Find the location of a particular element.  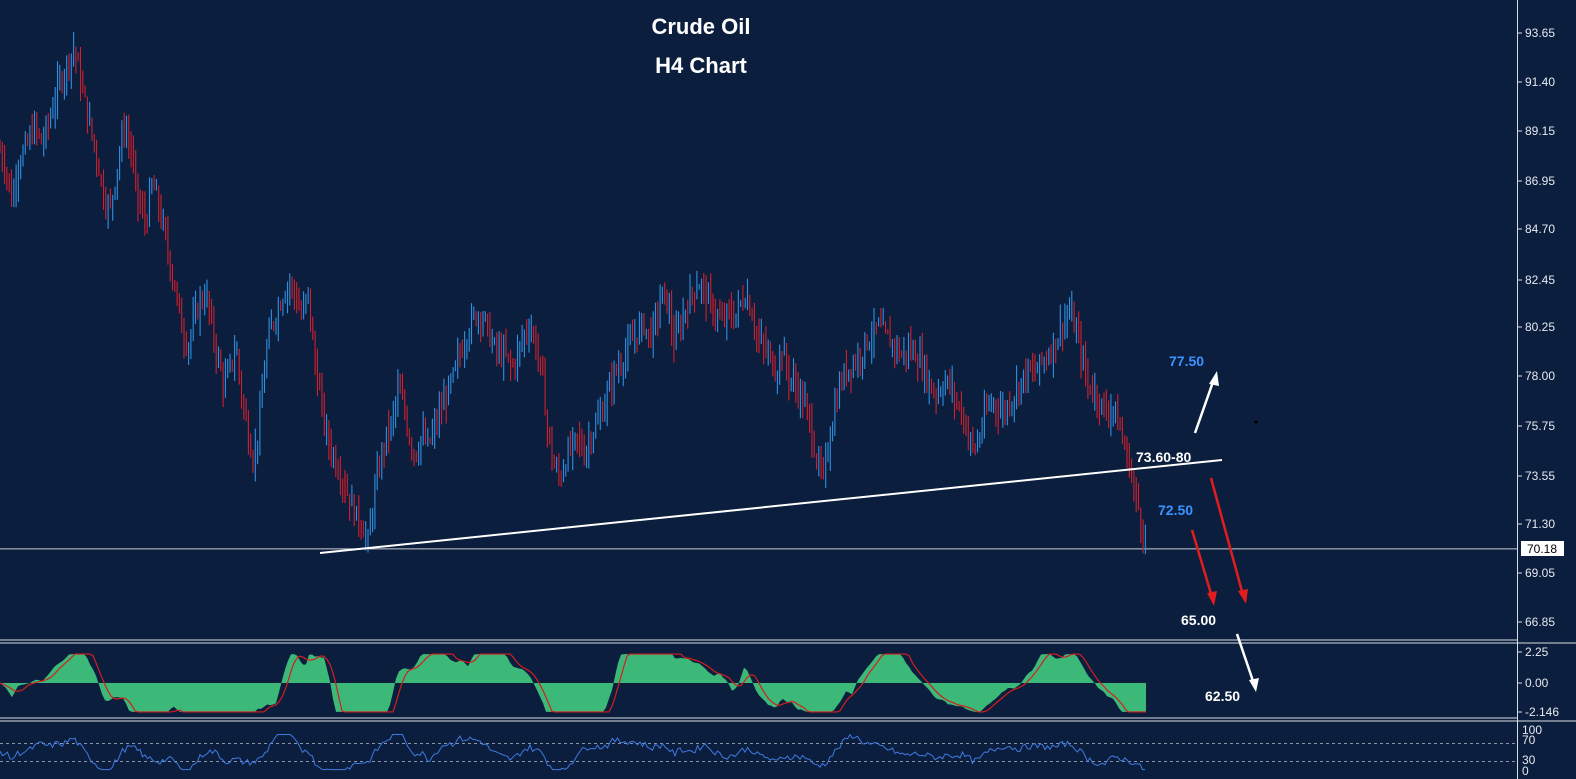

target-mid-label: 72.50 is located at coordinates (1175, 510).